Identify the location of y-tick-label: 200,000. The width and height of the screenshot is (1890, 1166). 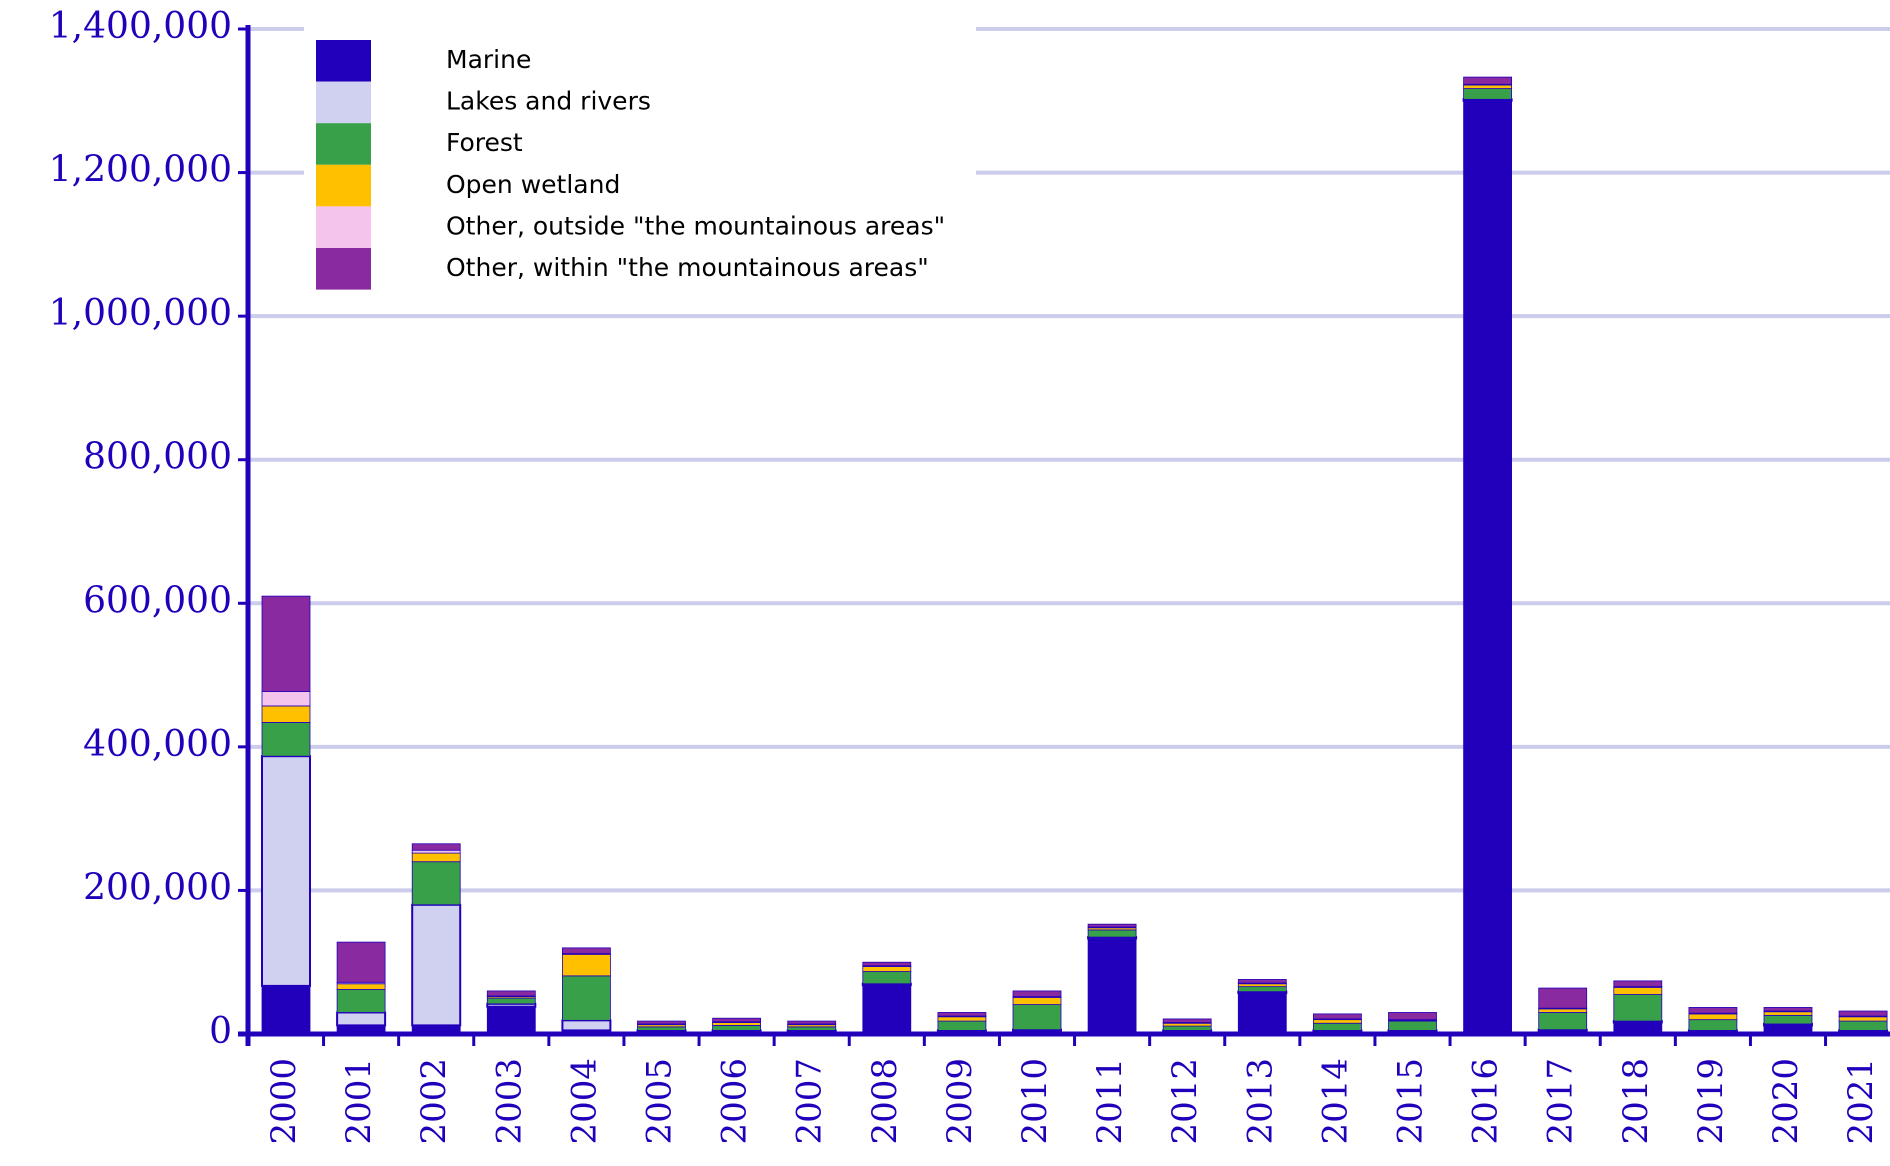
(157, 887).